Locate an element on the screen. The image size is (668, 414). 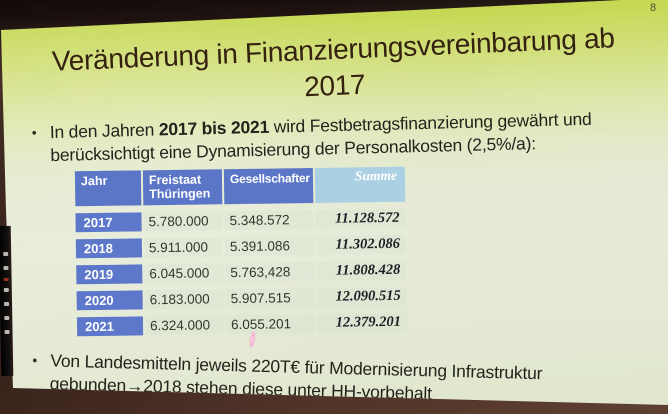
col-header-summe: Summe is located at coordinates (360, 184).